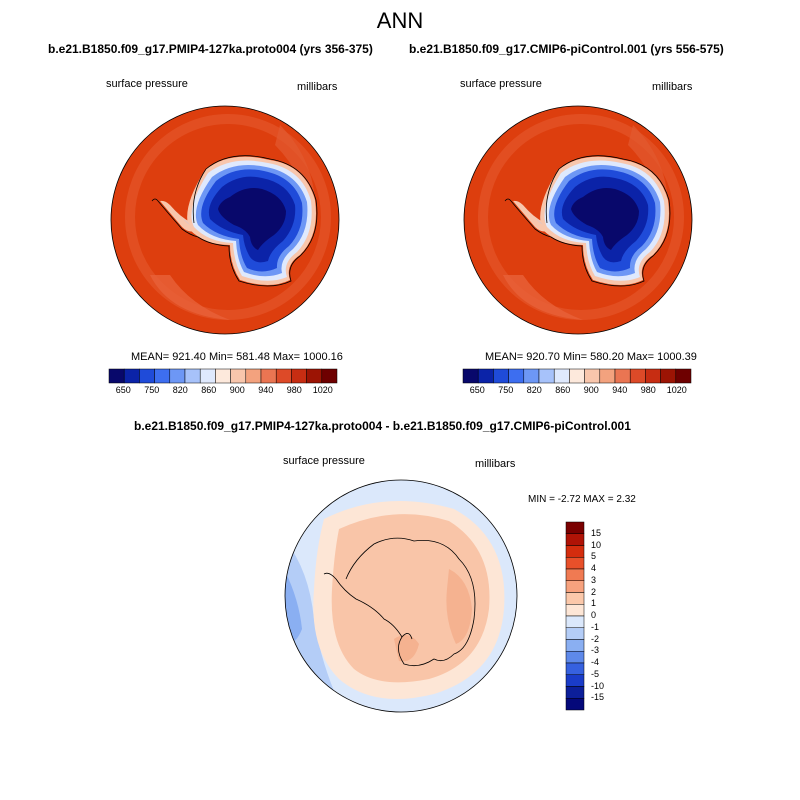 Image resolution: width=800 pixels, height=800 pixels. What do you see at coordinates (606, 616) in the screenshot?
I see `panel3-colorbar-labels: 15 10 5 4 3 2 1 0 -1 -2 -3 -4 -5 -10 -15` at bounding box center [606, 616].